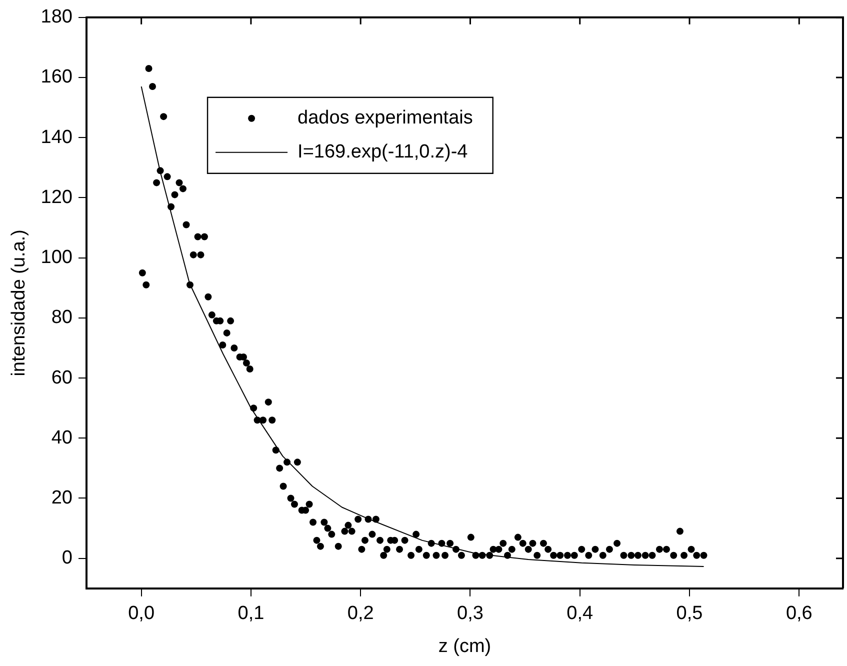  I want to click on x-tick-label: 0,2, so click(360, 613).